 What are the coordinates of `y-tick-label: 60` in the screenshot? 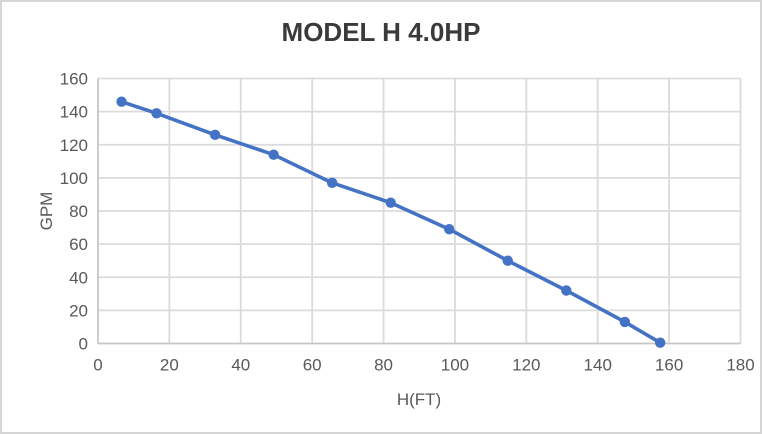 It's located at (78, 244).